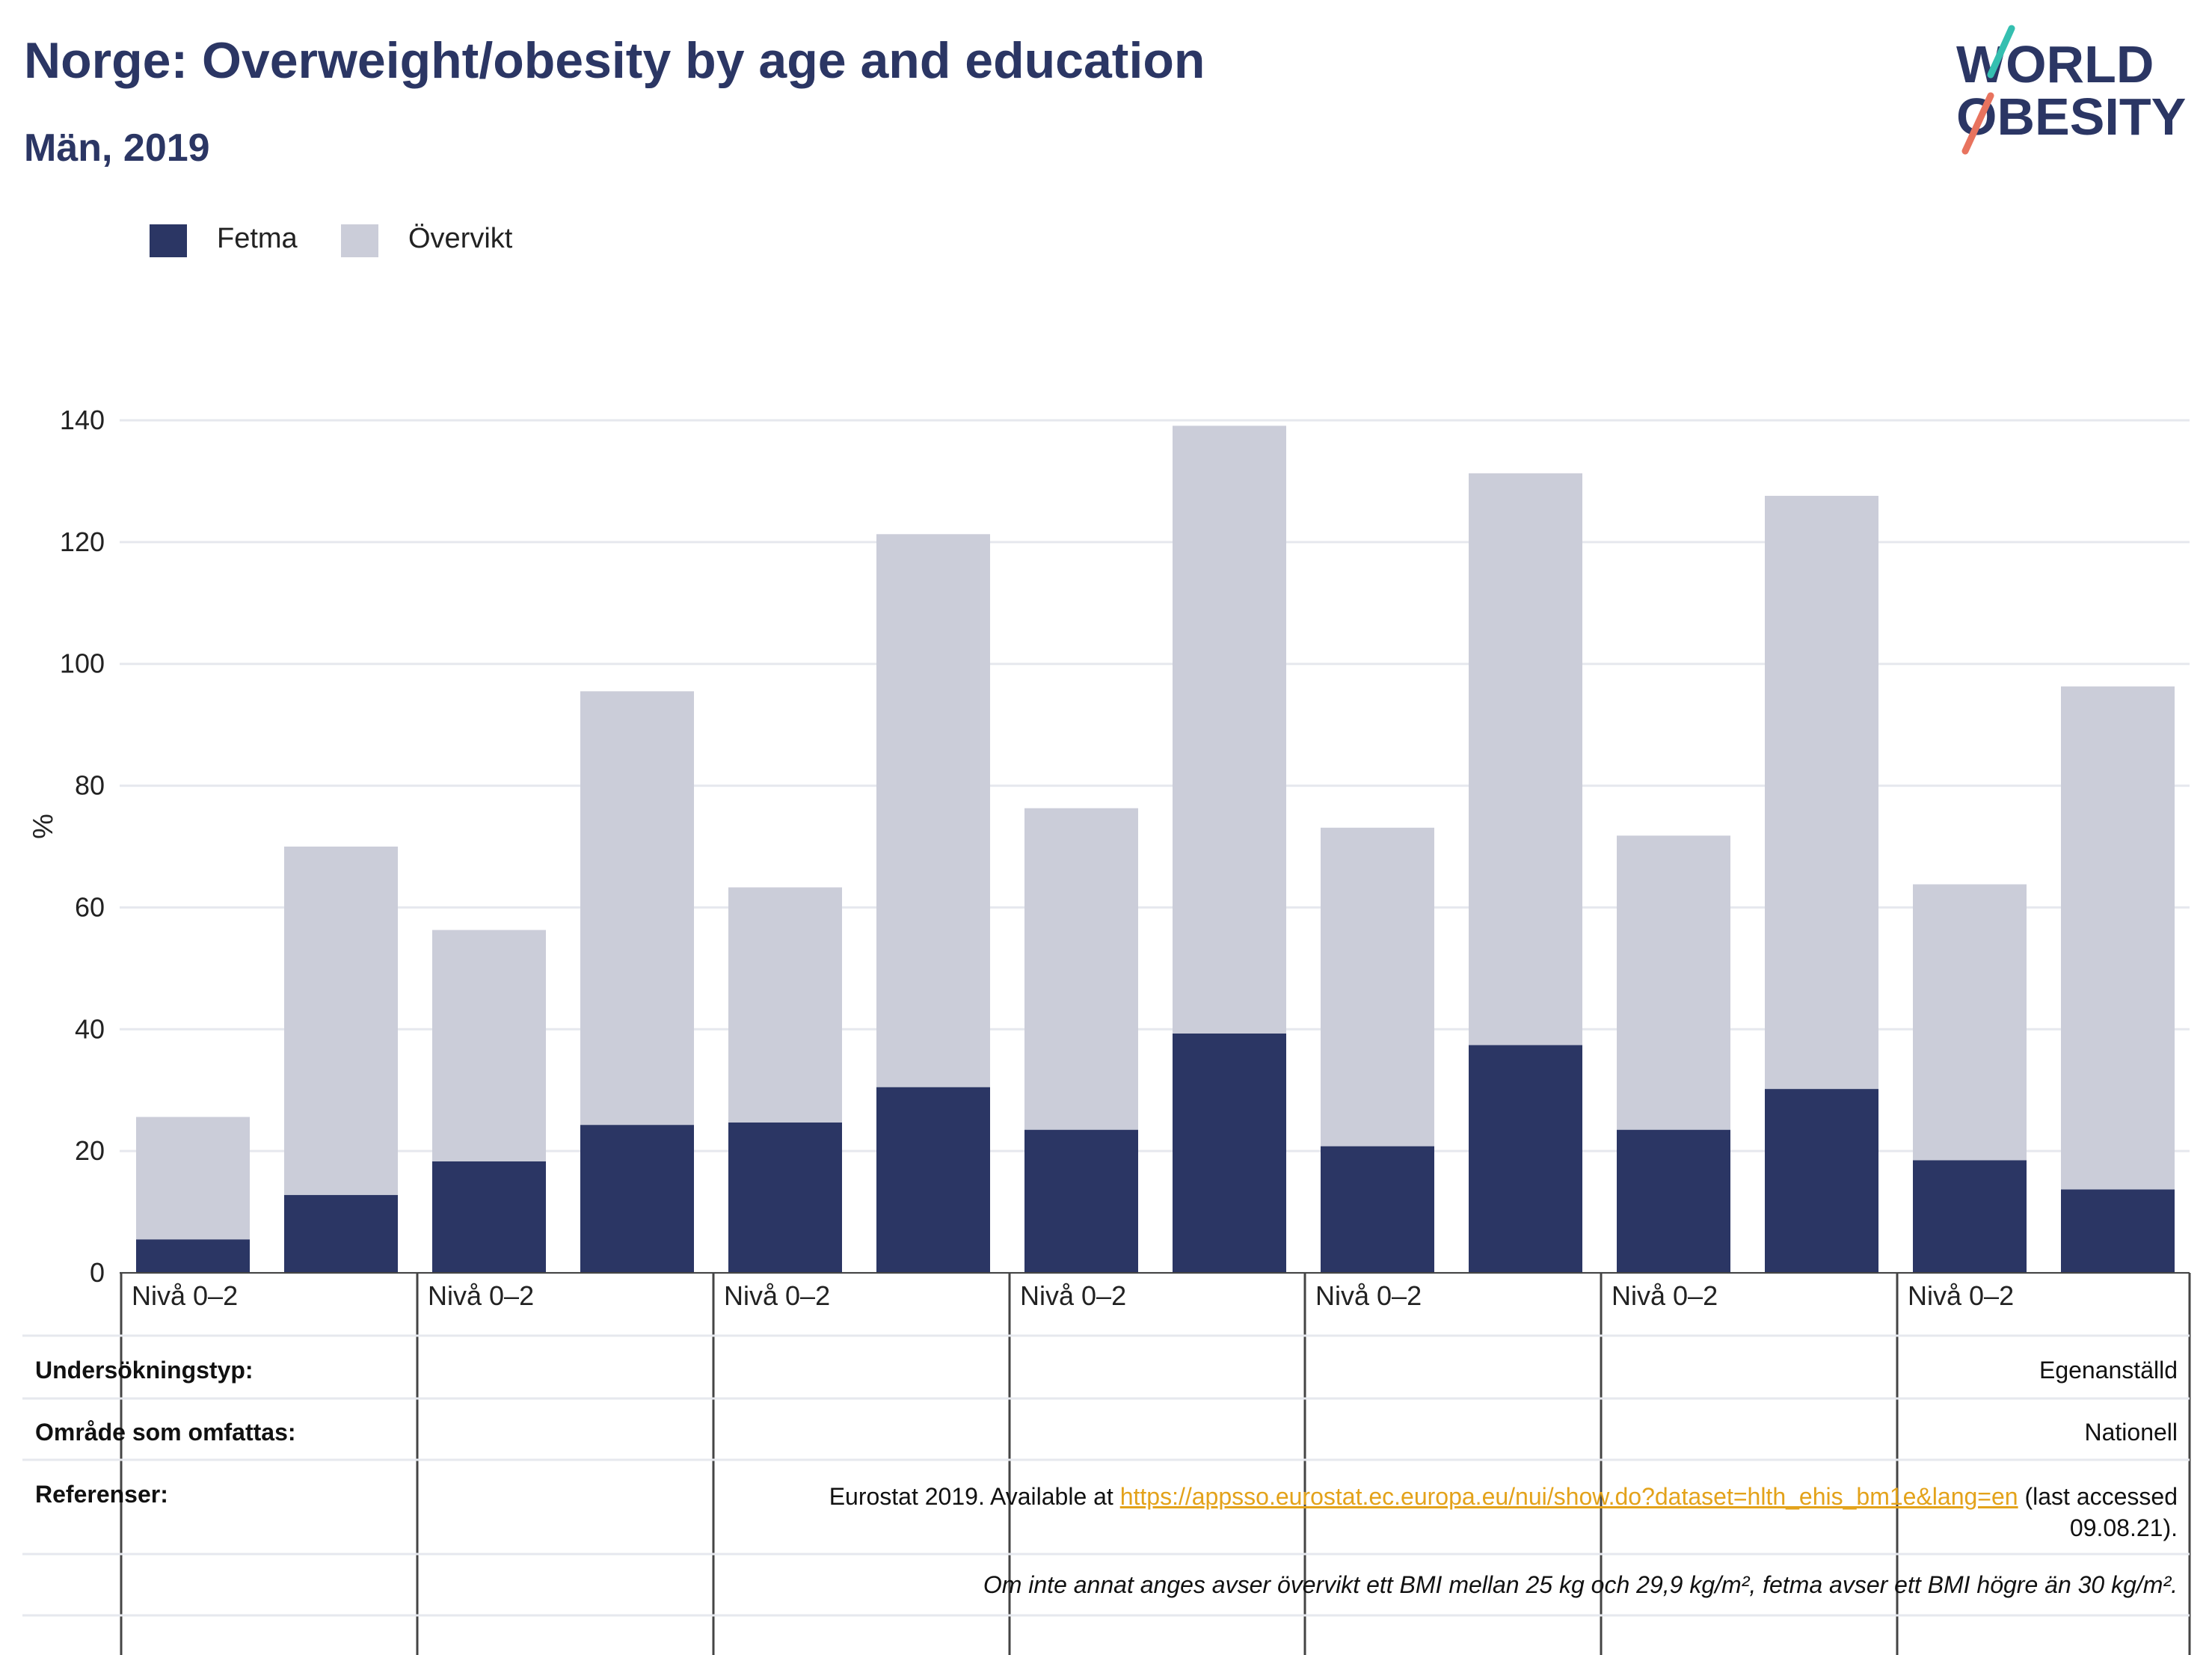 The height and width of the screenshot is (1655, 2212). Describe the element at coordinates (82, 663) in the screenshot. I see `y-tick-label: 100` at that location.